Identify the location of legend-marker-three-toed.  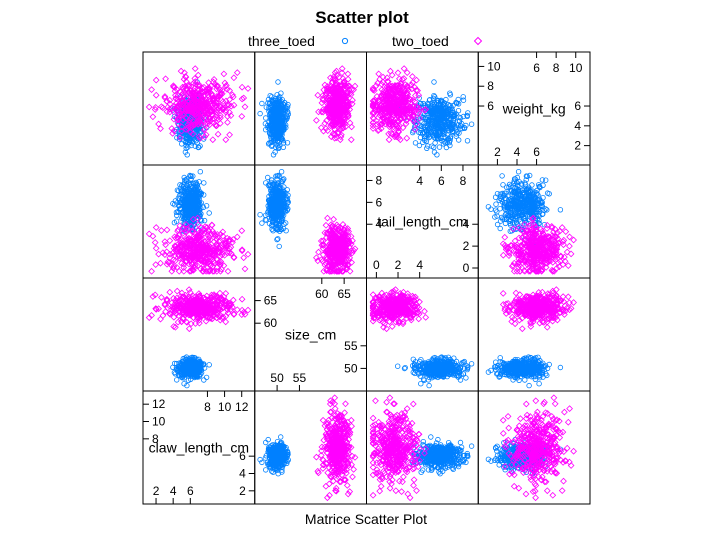
(345, 41).